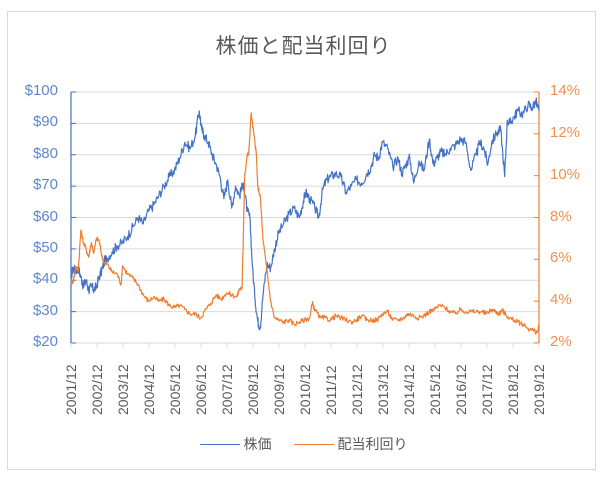 This screenshot has height=484, width=607. What do you see at coordinates (561, 341) in the screenshot?
I see `y-right-tick-label: 2%` at bounding box center [561, 341].